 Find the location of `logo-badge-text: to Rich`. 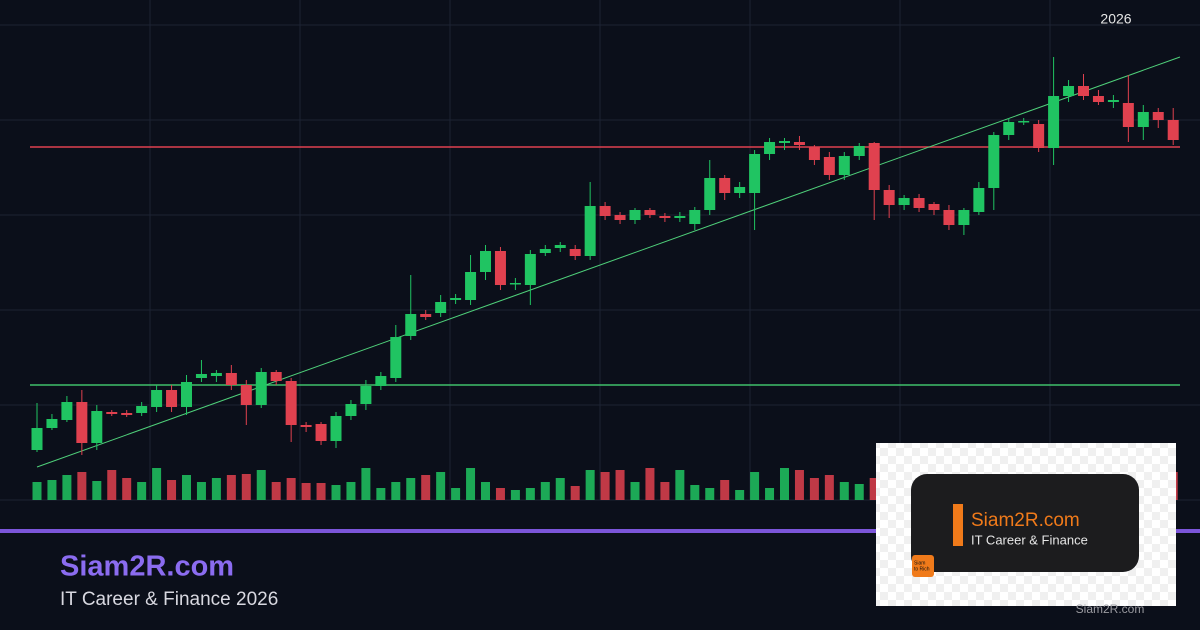

logo-badge-text: to Rich is located at coordinates (922, 569).